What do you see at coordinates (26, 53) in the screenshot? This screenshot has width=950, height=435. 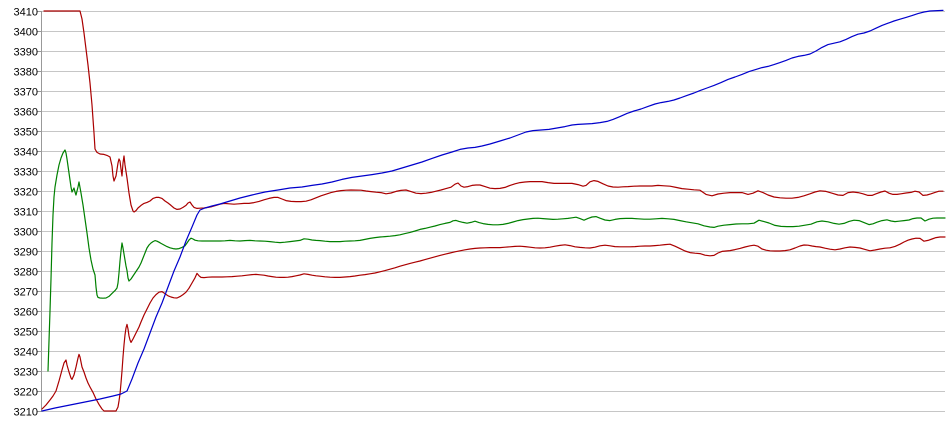 I see `y-axis-tick-label: 3390` at bounding box center [26, 53].